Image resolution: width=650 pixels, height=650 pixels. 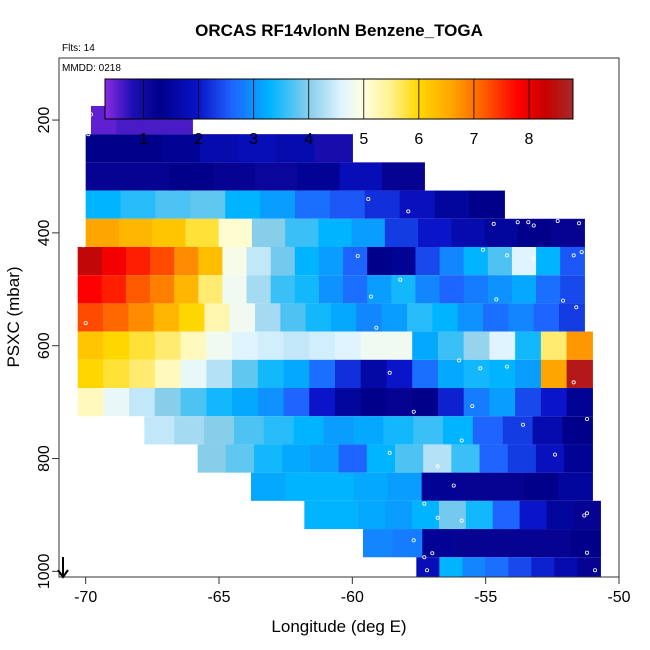 What do you see at coordinates (418, 139) in the screenshot?
I see `colorbar-tick-label: 6` at bounding box center [418, 139].